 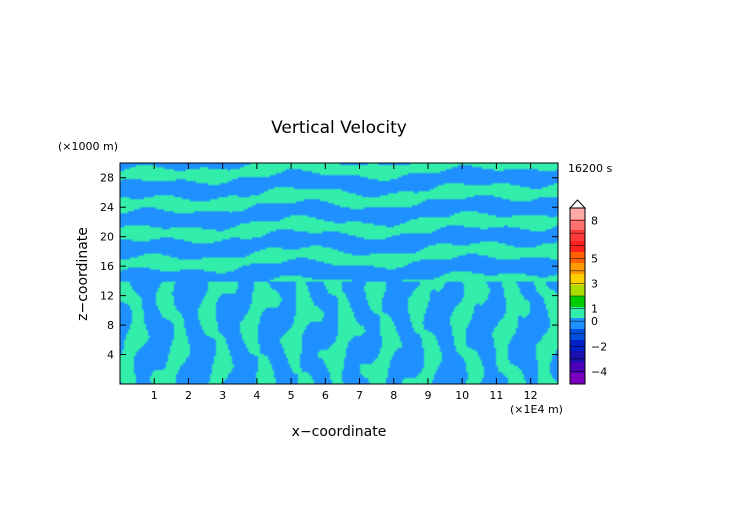 What do you see at coordinates (83, 274) in the screenshot?
I see `y-axis-label: z−coordinate` at bounding box center [83, 274].